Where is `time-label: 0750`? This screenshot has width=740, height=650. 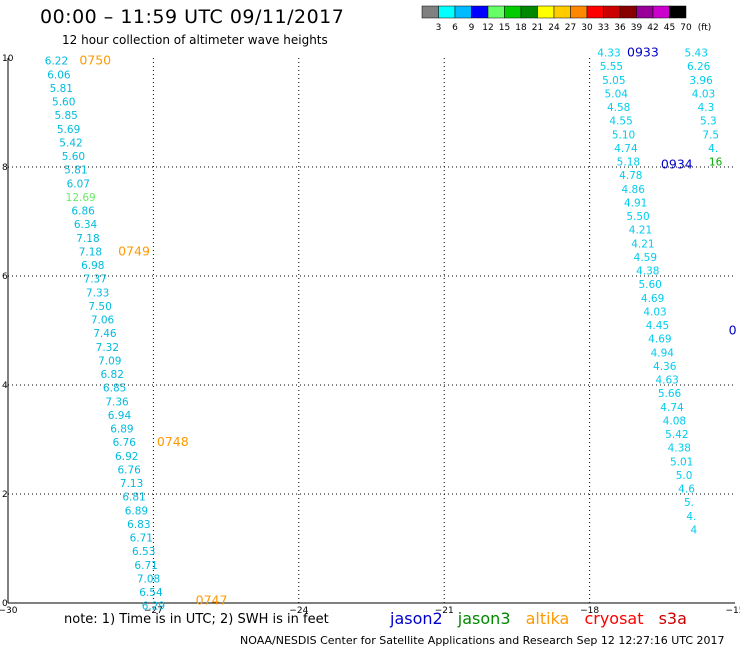
time-label: 0750 is located at coordinates (95, 60).